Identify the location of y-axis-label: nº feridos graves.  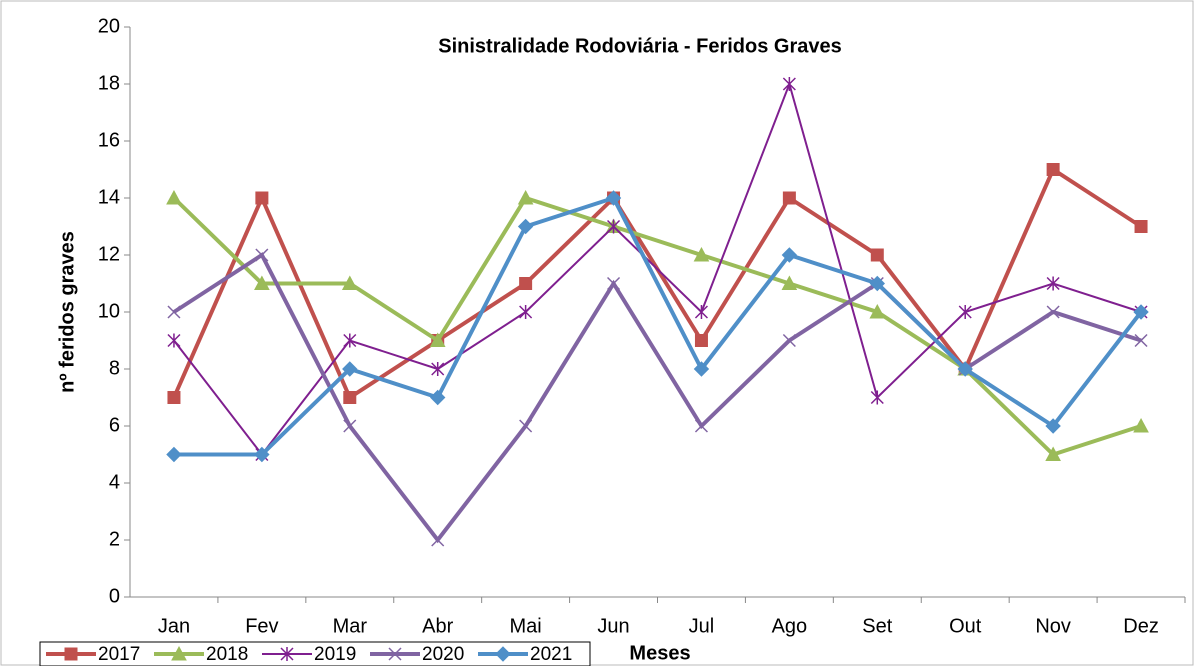
(67, 312).